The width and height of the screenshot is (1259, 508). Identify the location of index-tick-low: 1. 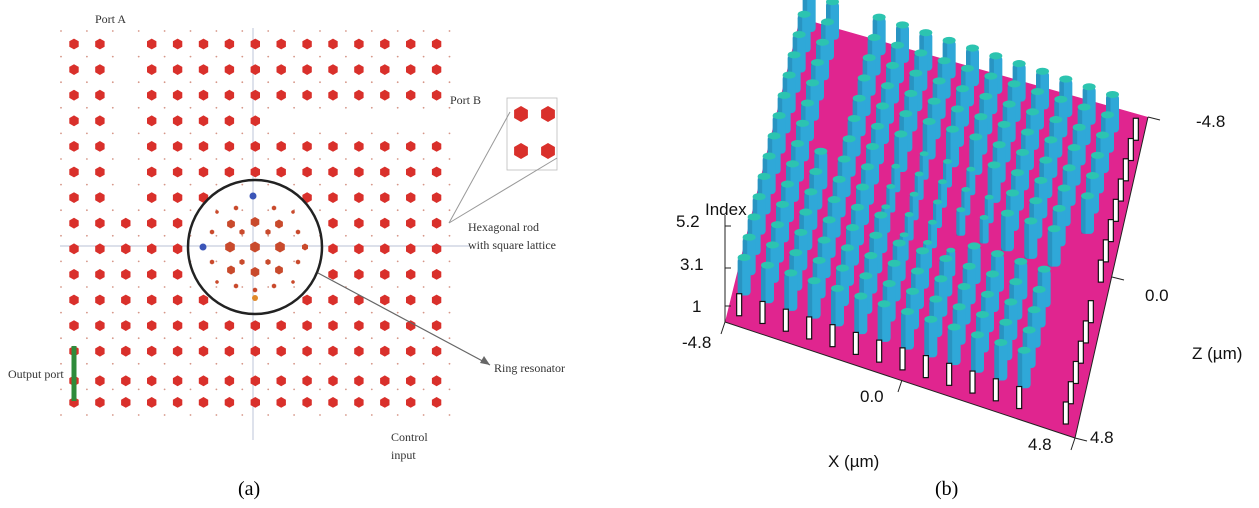
(697, 306).